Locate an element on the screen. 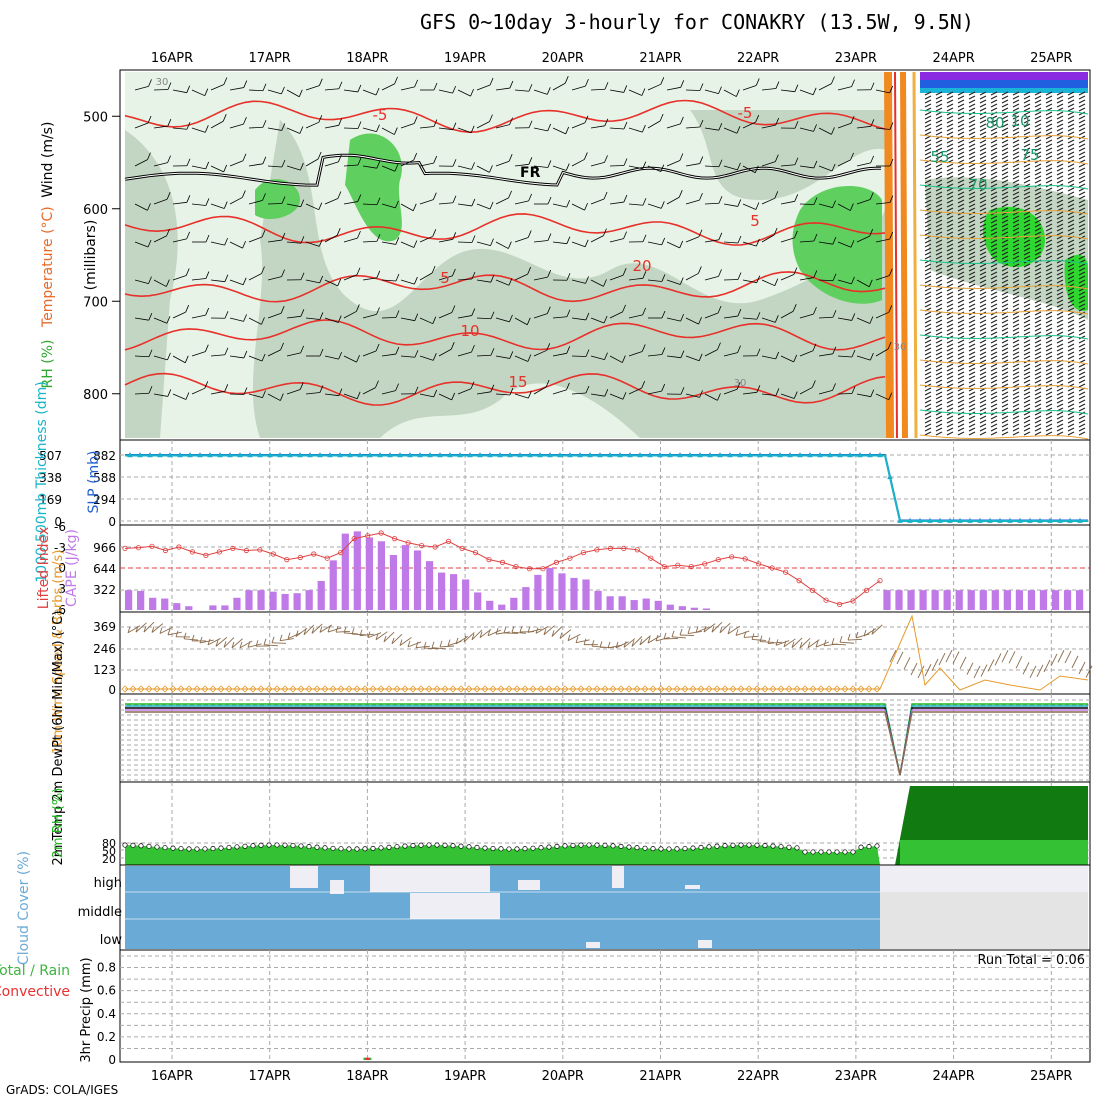 The width and height of the screenshot is (1100, 1100). cloud-gap is located at coordinates (430, 879).